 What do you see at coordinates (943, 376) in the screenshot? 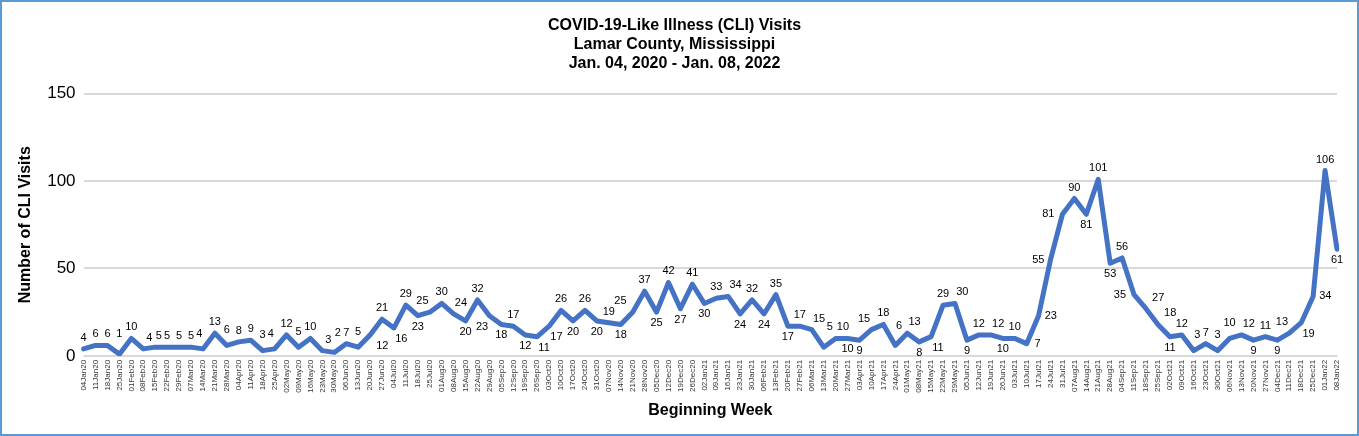
I see `x-tick-label: 22May21` at bounding box center [943, 376].